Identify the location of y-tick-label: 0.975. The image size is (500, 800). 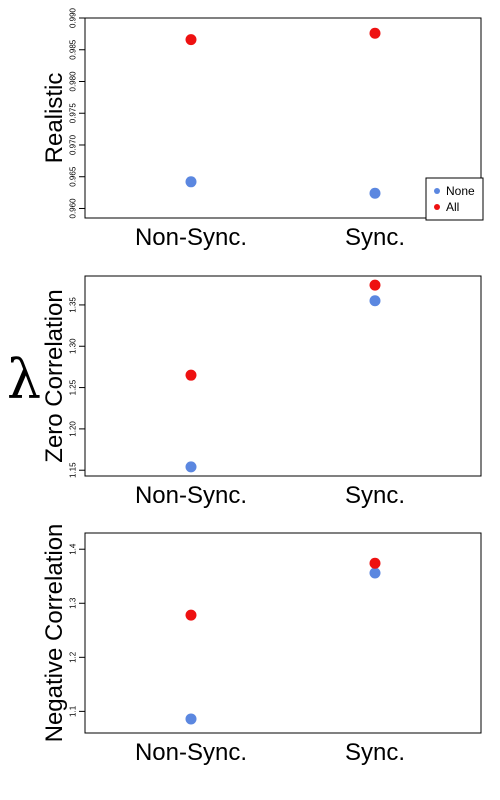
(73, 113).